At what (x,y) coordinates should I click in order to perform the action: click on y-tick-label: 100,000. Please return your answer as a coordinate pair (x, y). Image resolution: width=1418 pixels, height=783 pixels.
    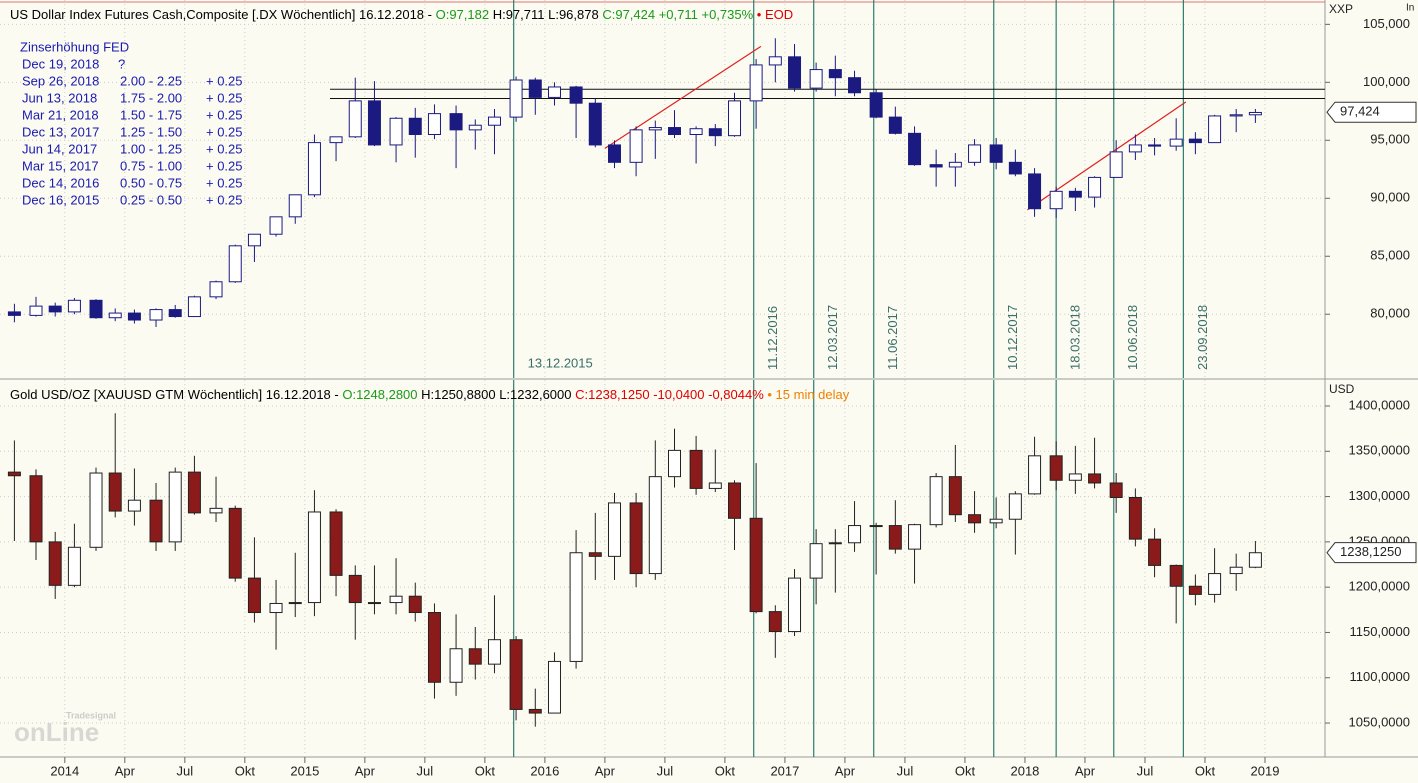
    Looking at the image, I should click on (1386, 81).